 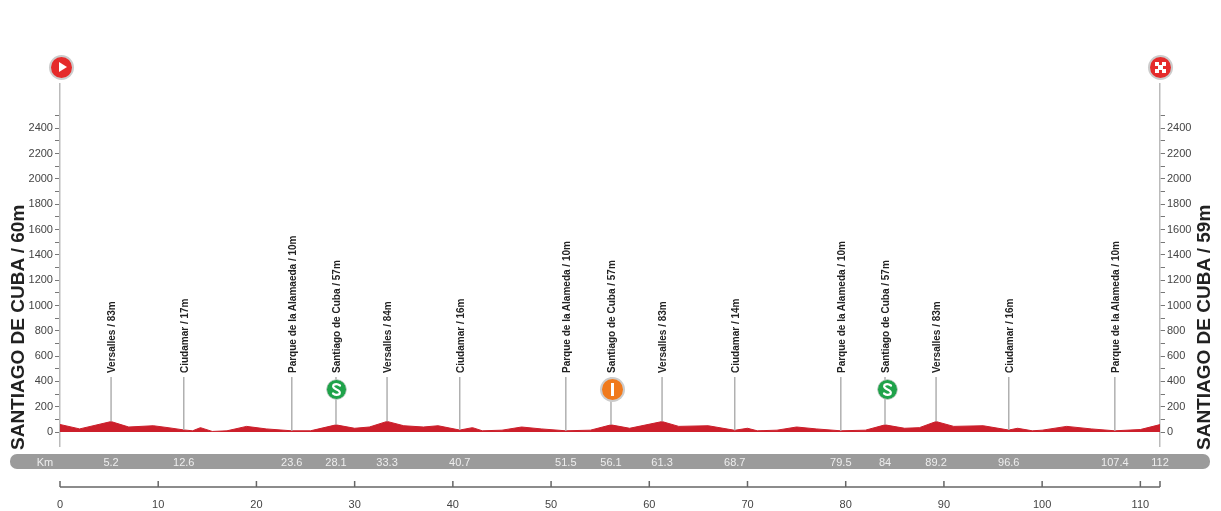 I want to click on x-tick-label: 110, so click(x=1140, y=503).